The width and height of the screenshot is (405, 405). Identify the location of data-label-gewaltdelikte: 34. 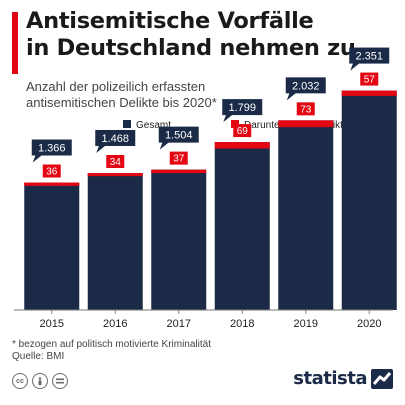
(116, 162).